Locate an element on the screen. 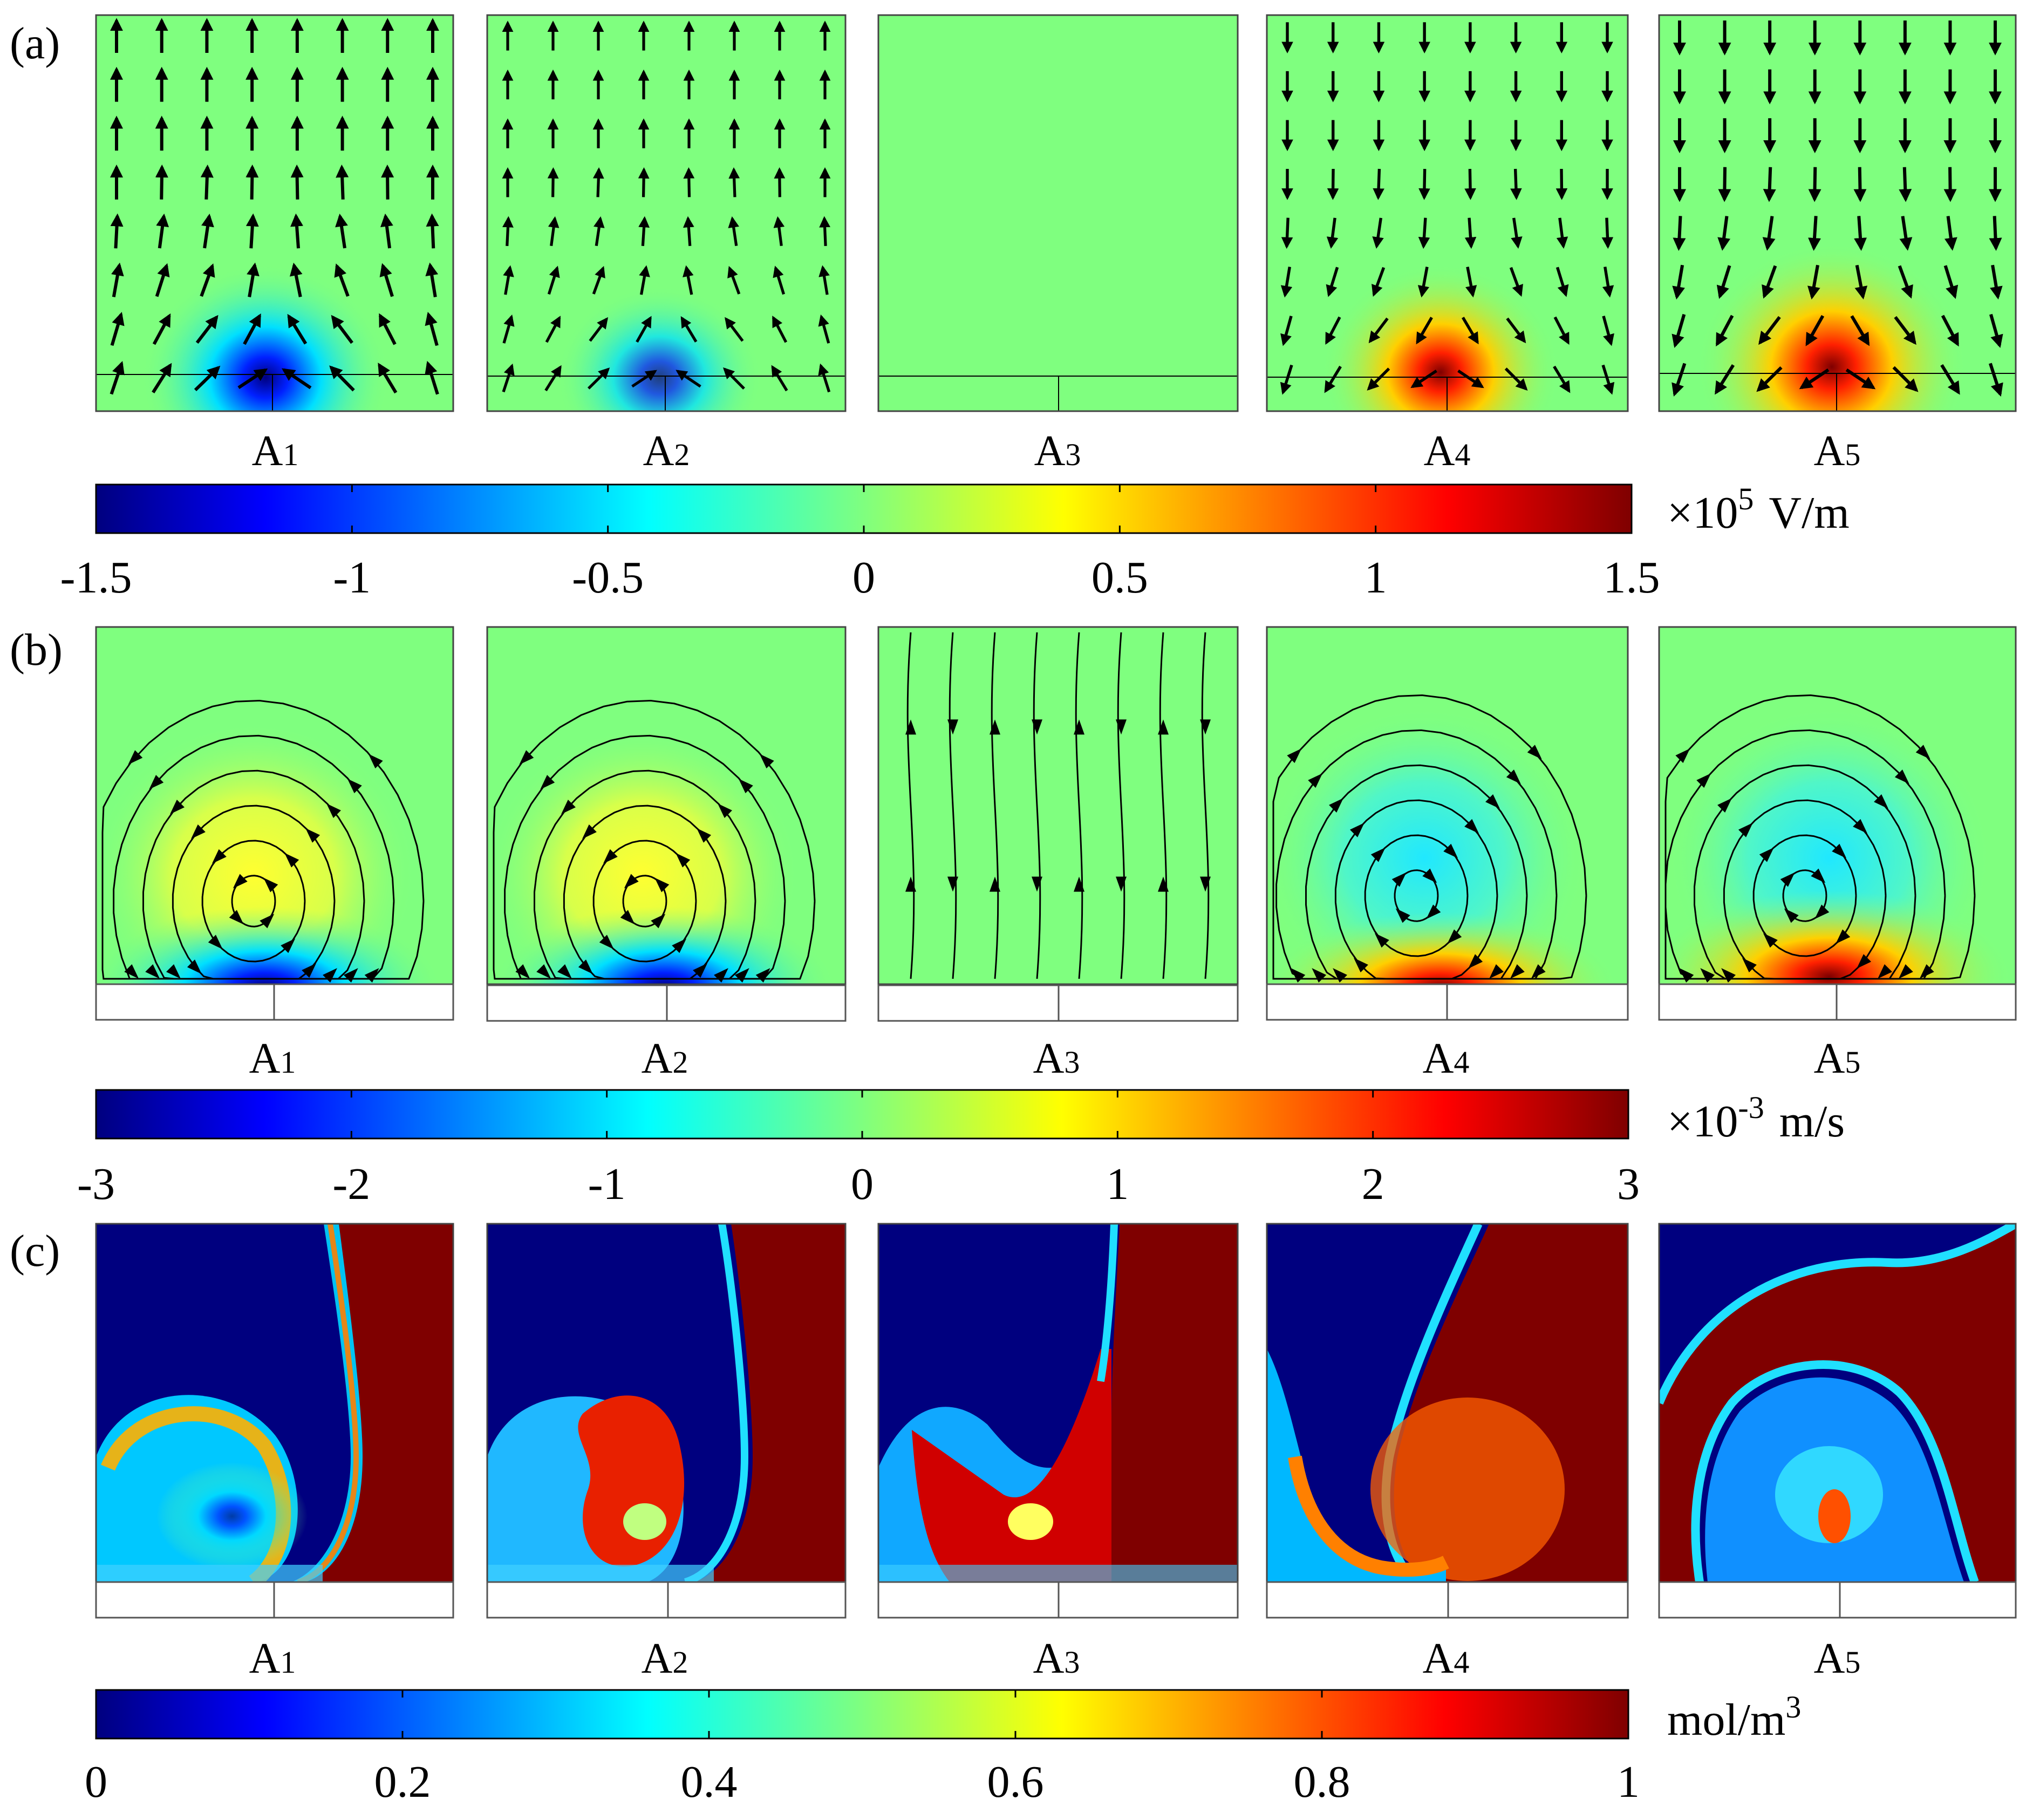 The height and width of the screenshot is (1820, 2033). colorbar-tick-label: -1 is located at coordinates (352, 578).